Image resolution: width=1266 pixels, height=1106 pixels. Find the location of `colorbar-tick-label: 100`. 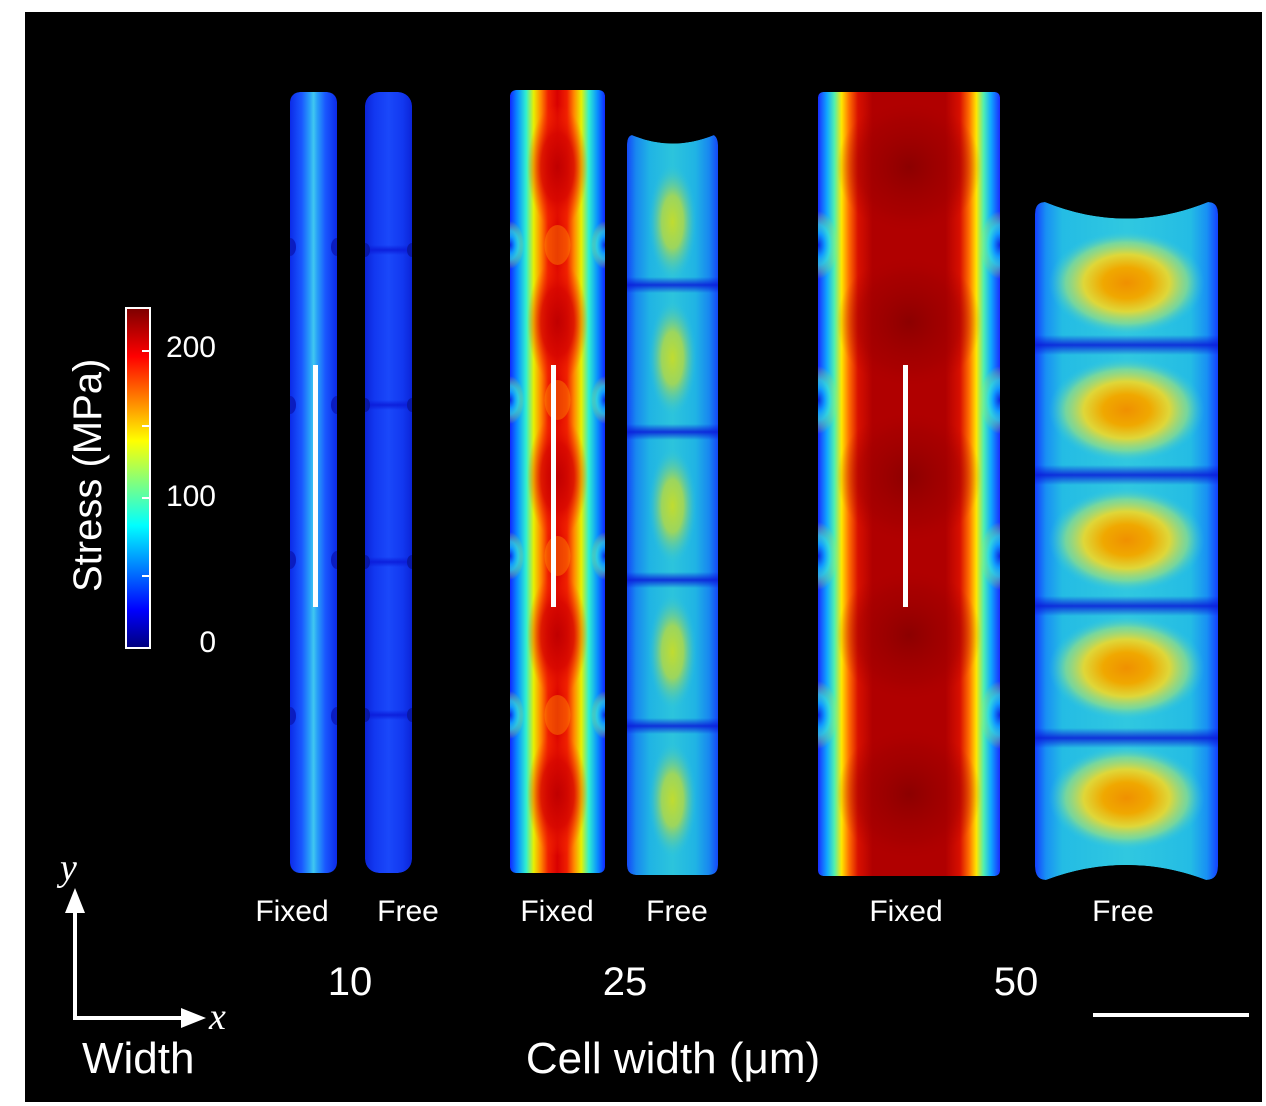

colorbar-tick-label: 100 is located at coordinates (190, 496).